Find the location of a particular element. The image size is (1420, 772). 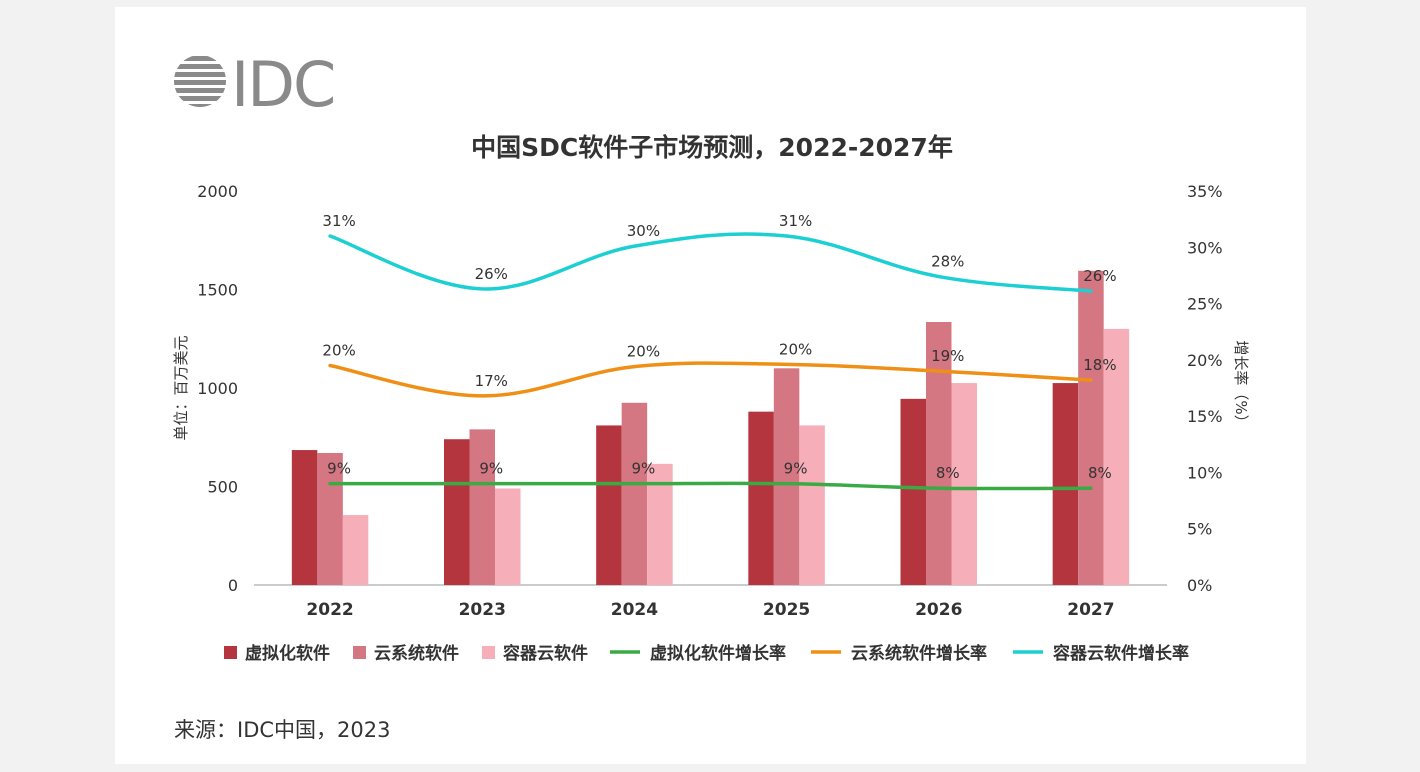

y-tick-label: 500 is located at coordinates (222, 487).